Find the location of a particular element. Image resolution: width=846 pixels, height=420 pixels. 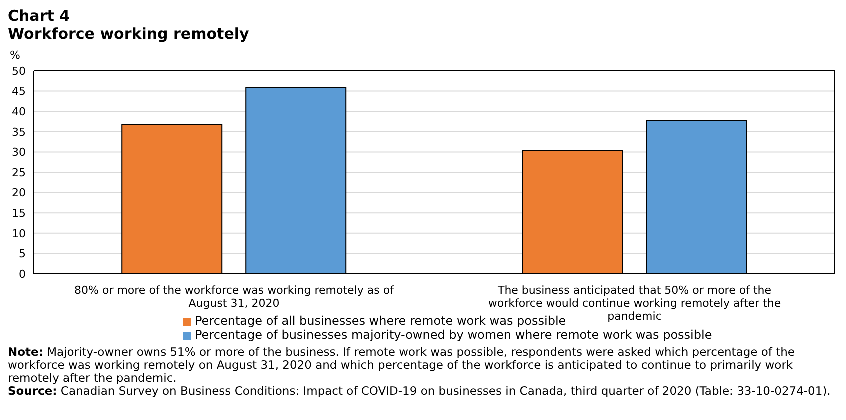

y-tick-label: 35 is located at coordinates (19, 132).